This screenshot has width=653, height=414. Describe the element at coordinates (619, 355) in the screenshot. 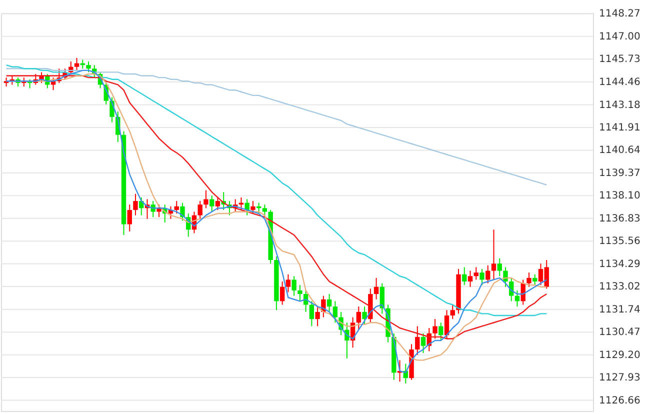

I see `y-tick-label: 1129.20` at that location.